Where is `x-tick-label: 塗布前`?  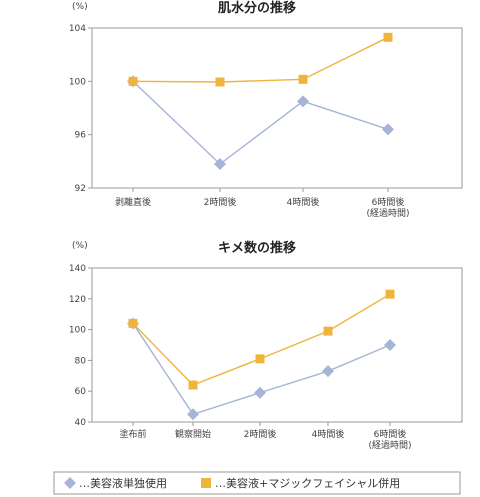
x-tick-label: 塗布前 is located at coordinates (132, 434).